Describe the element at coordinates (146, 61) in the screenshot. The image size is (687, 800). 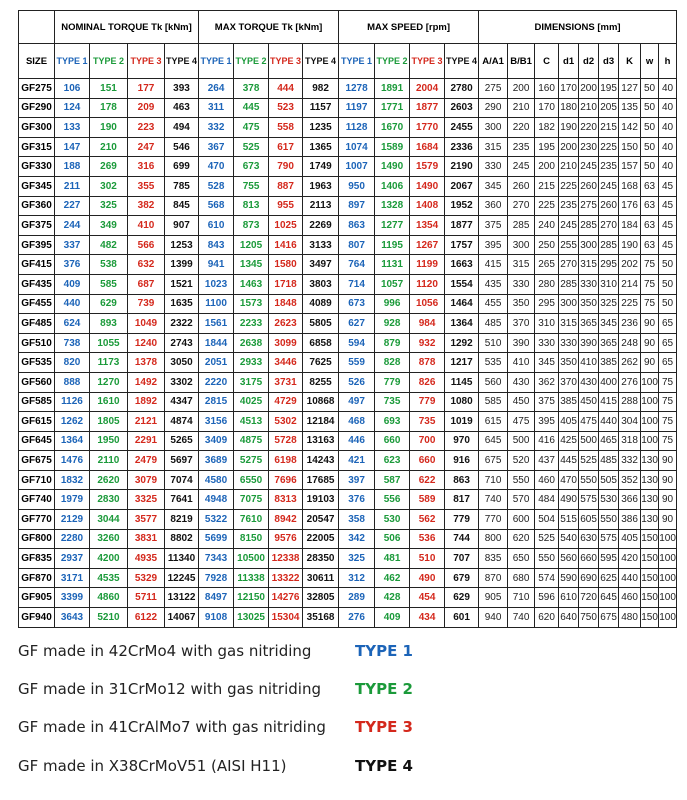
I see `type-header: TYPE 3` at that location.